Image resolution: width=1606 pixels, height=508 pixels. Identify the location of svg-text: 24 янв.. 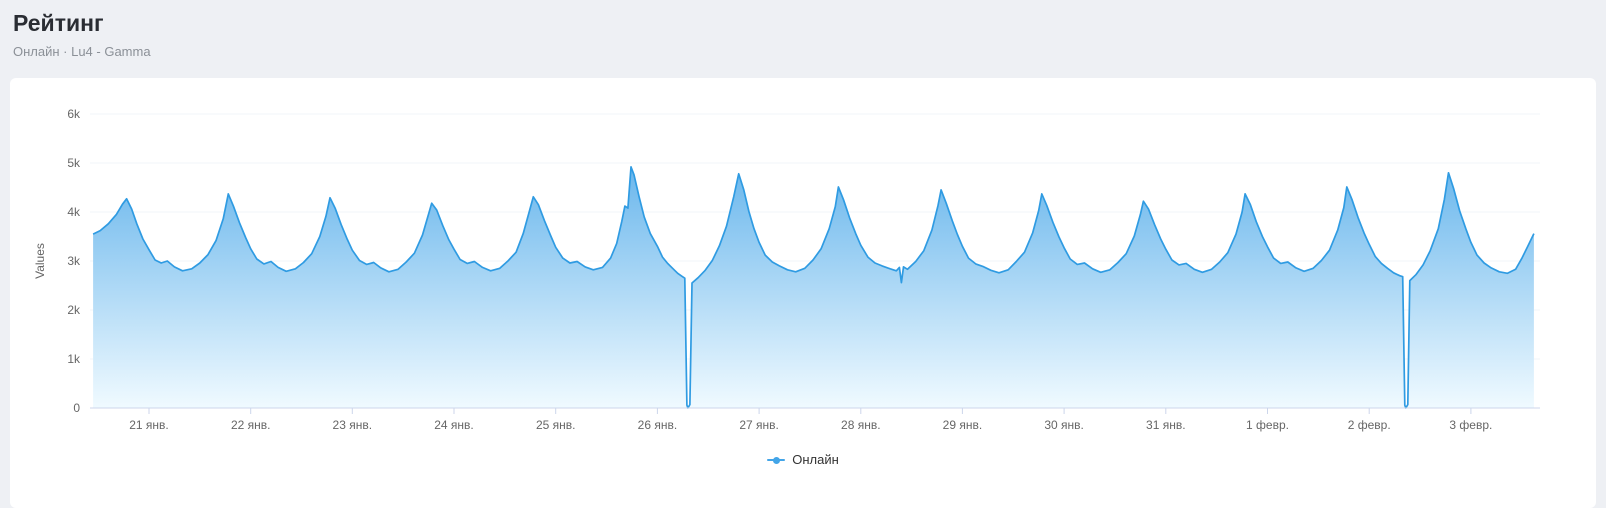
(454, 425).